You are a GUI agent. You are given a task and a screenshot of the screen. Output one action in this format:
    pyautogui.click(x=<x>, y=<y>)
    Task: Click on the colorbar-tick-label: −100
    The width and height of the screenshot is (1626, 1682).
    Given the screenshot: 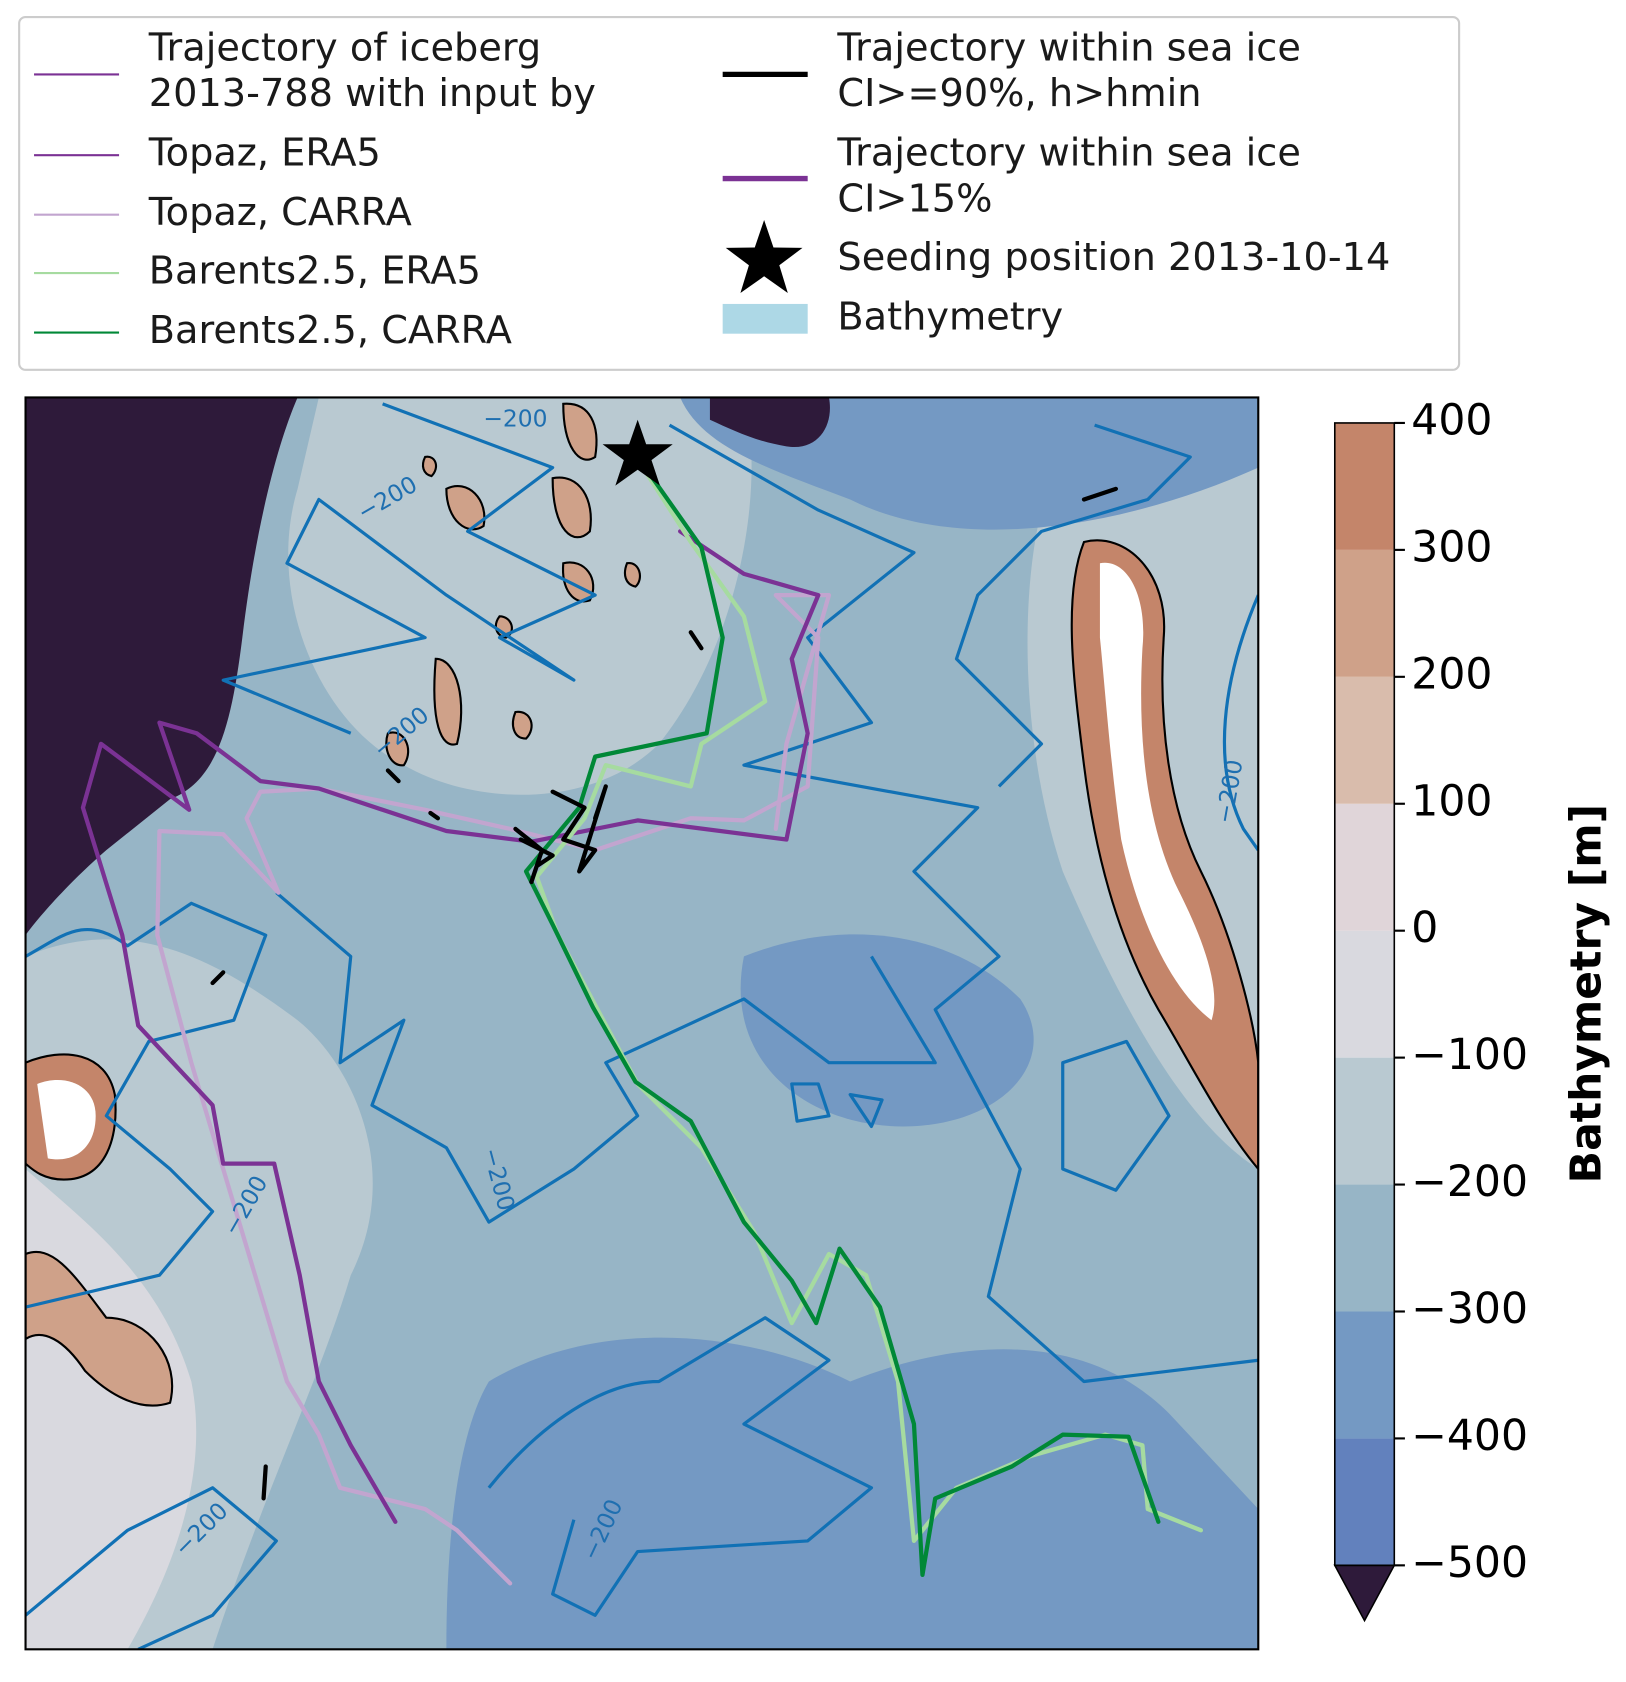 What is the action you would take?
    pyautogui.click(x=1469, y=1055)
    